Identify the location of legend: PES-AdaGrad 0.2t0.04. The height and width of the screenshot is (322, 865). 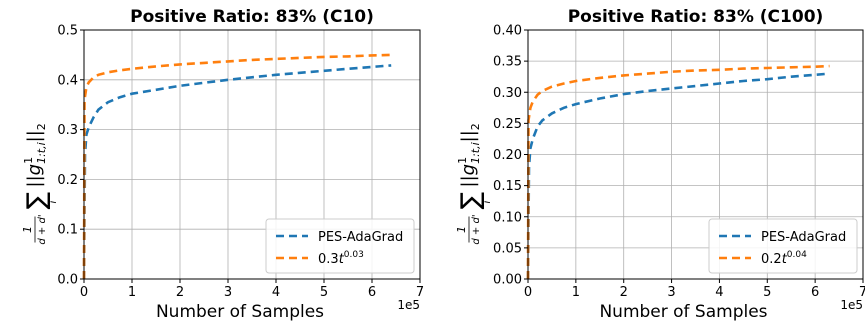
(783, 246).